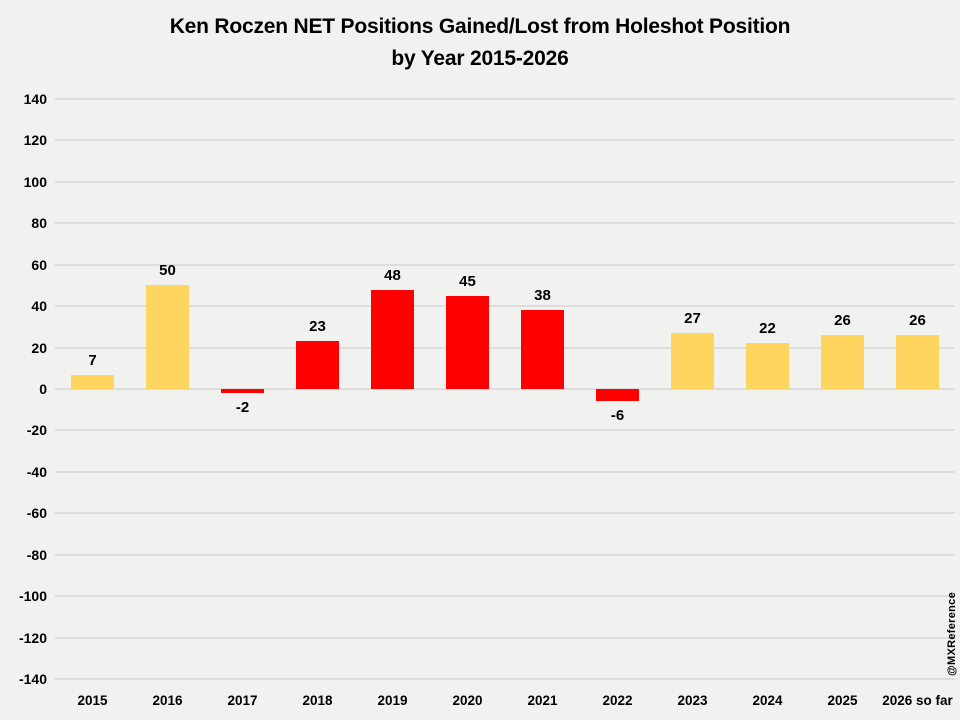 Image resolution: width=960 pixels, height=720 pixels. Describe the element at coordinates (242, 408) in the screenshot. I see `value-label-2017: -2` at that location.